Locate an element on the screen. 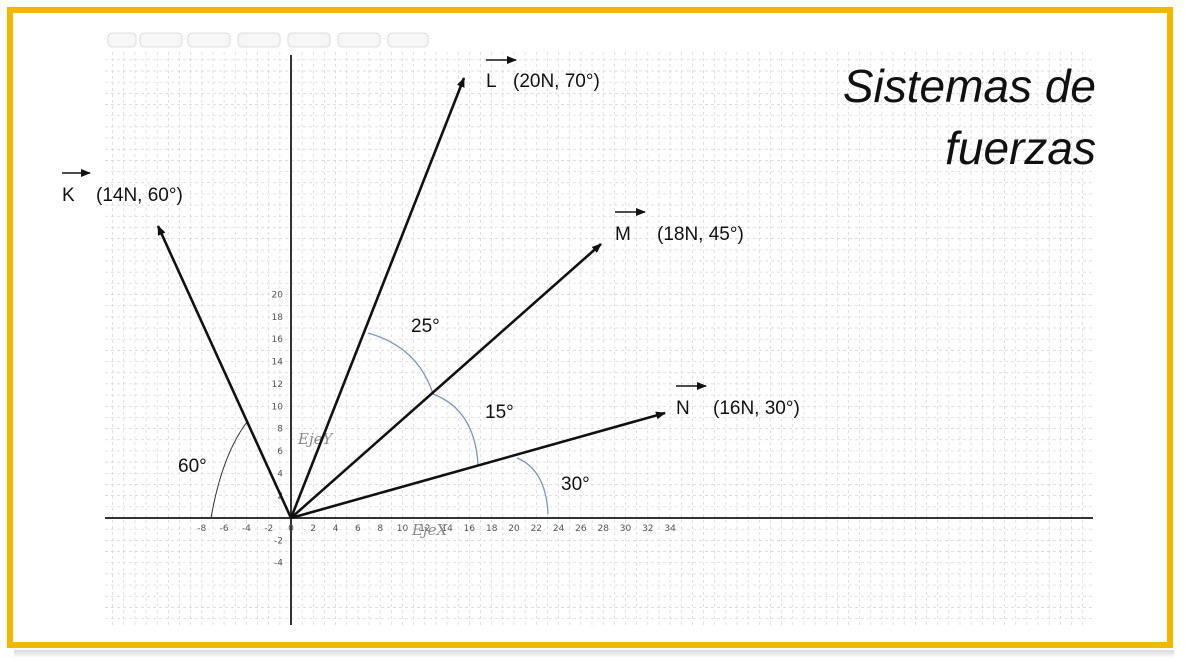  y-axis-name: EjeY is located at coordinates (315, 439).